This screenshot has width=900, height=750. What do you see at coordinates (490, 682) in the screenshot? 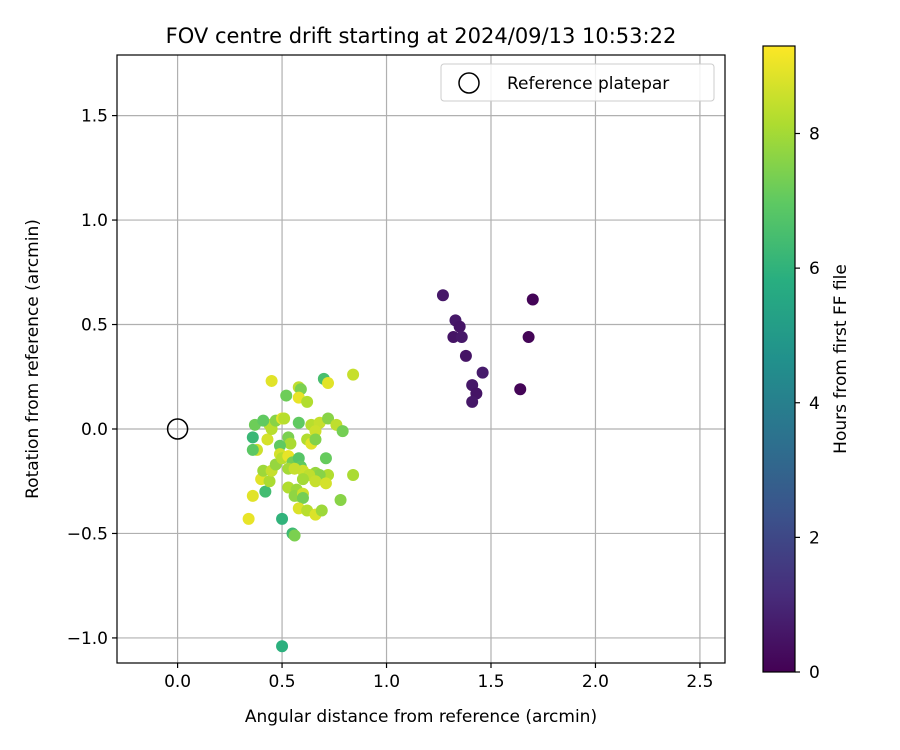
I see `x-tick-label: 1.5` at bounding box center [490, 682].